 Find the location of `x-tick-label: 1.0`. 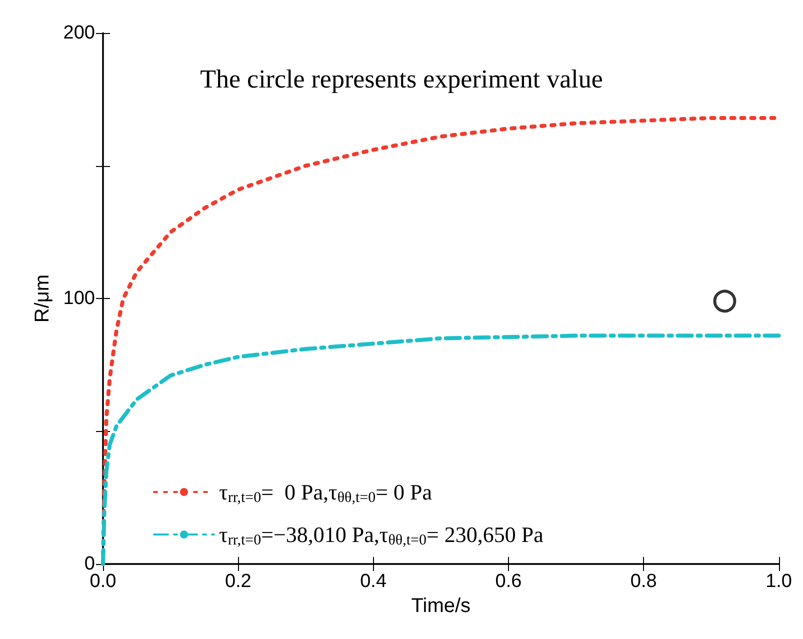

x-tick-label: 1.0 is located at coordinates (779, 581).